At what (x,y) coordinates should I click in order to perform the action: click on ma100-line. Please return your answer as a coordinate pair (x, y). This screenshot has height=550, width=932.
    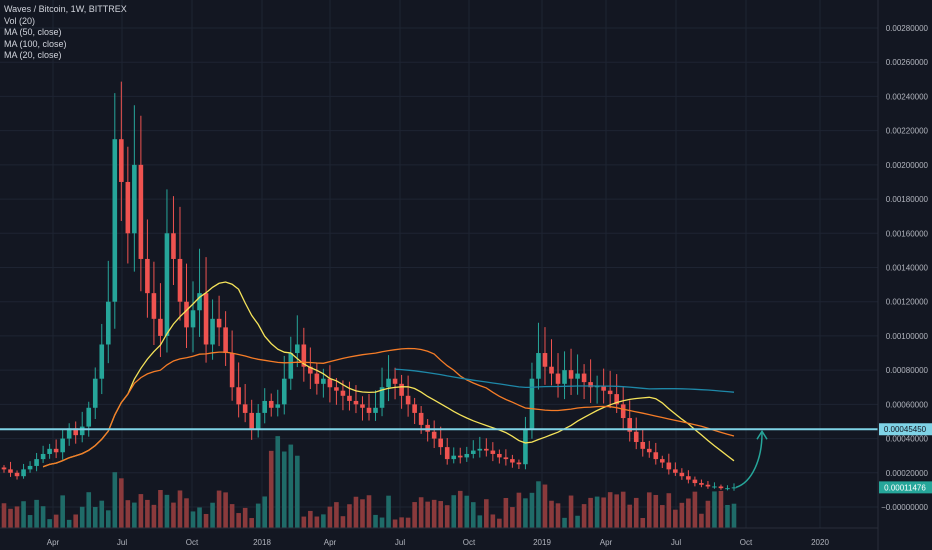
    Looking at the image, I should click on (565, 380).